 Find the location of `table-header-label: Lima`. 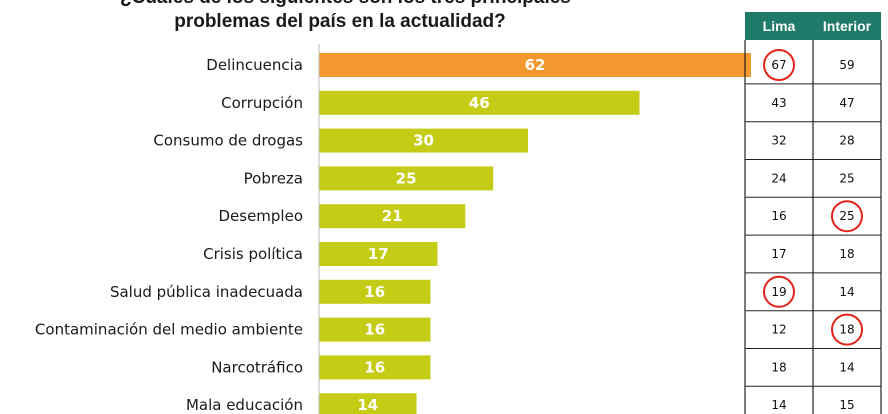

table-header-label: Lima is located at coordinates (779, 26).